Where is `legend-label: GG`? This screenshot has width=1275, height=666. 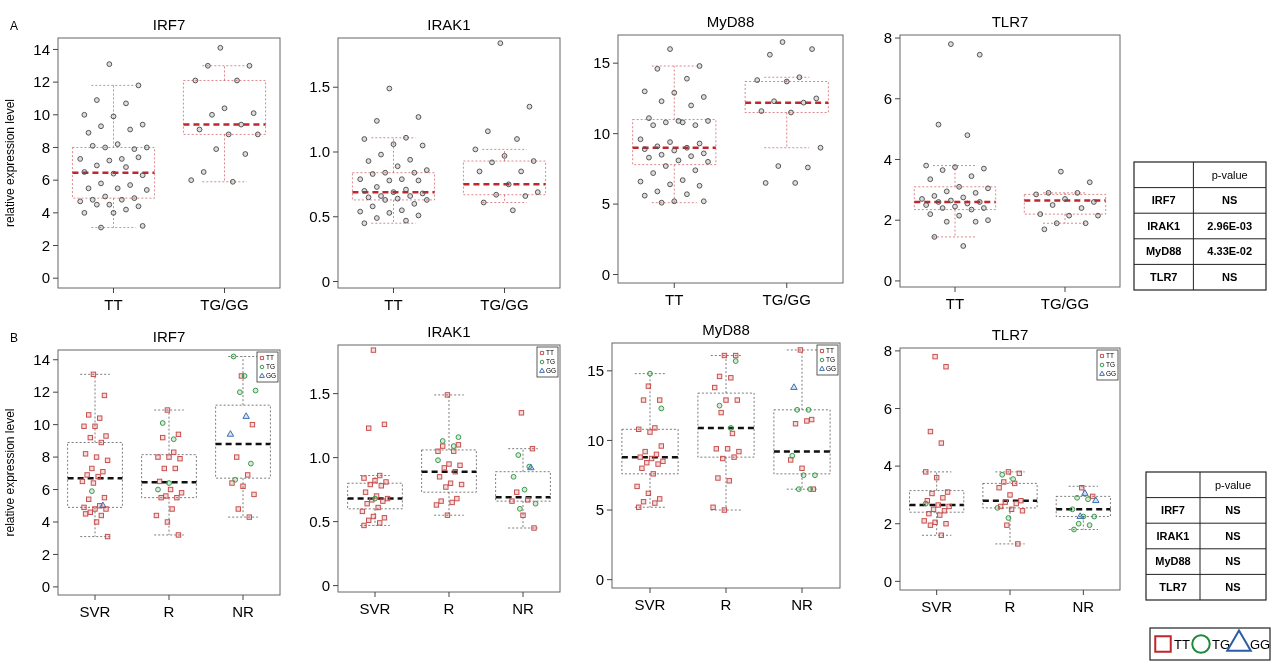
legend-label: GG is located at coordinates (1260, 644).